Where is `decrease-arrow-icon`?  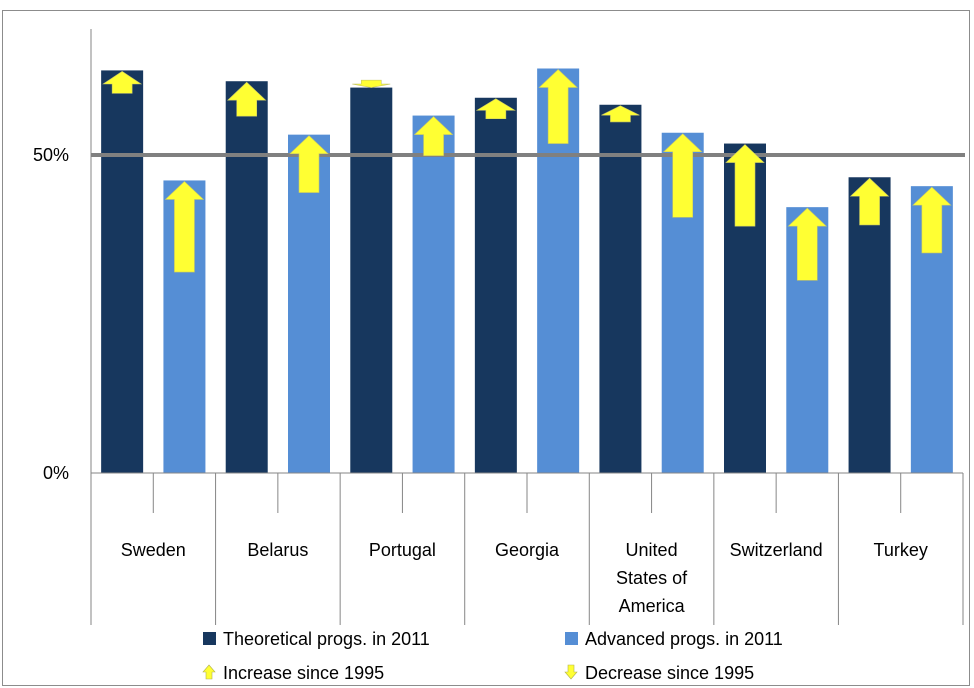 decrease-arrow-icon is located at coordinates (371, 83).